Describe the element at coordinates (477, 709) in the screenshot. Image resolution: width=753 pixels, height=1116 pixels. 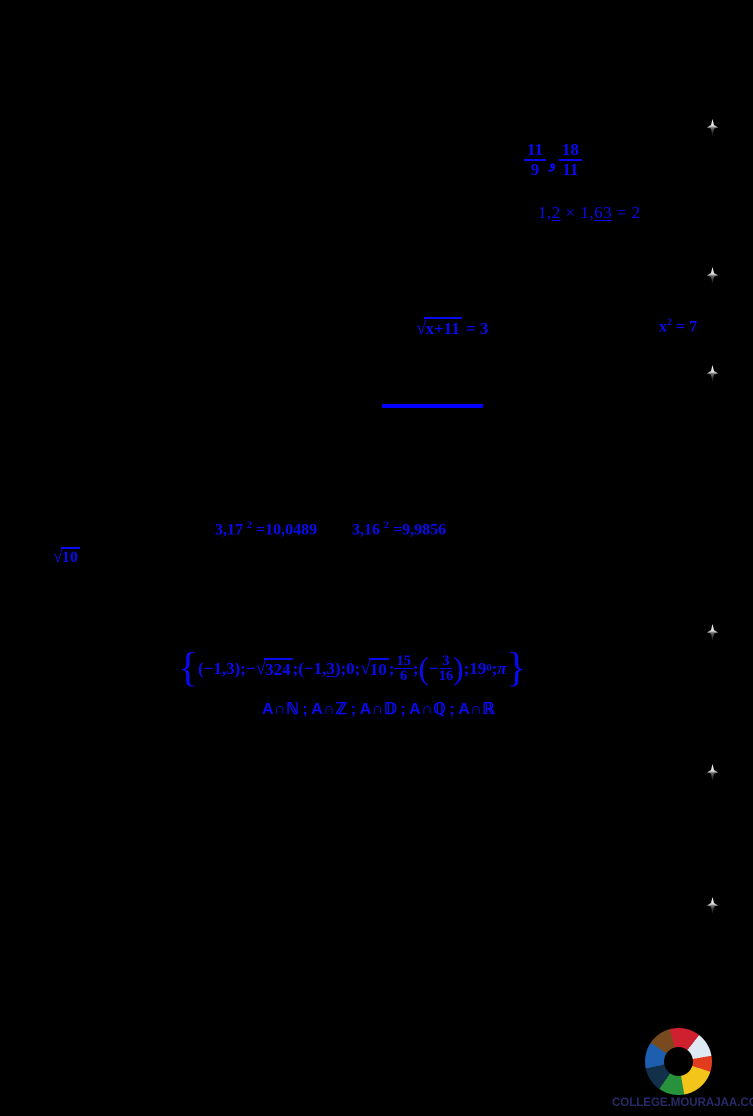
I see `intersection-term: A∩ℝ` at that location.